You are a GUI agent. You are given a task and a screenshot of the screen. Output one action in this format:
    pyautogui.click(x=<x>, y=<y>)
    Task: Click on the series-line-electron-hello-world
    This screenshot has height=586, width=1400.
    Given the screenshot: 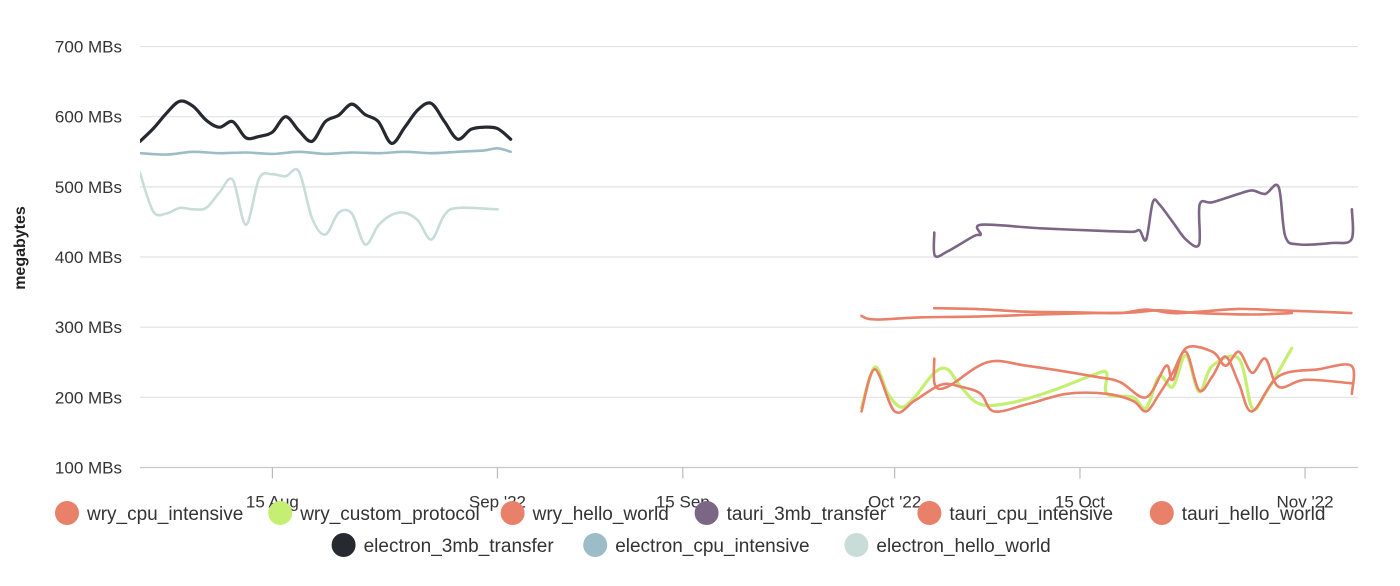 What is the action you would take?
    pyautogui.click(x=319, y=206)
    